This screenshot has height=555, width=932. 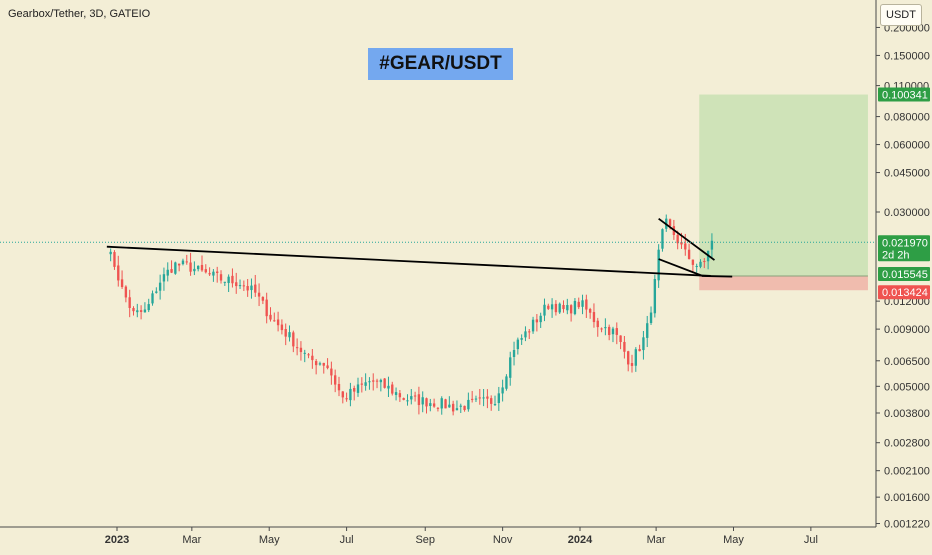 What do you see at coordinates (425, 540) in the screenshot?
I see `x-tick-label: Sep` at bounding box center [425, 540].